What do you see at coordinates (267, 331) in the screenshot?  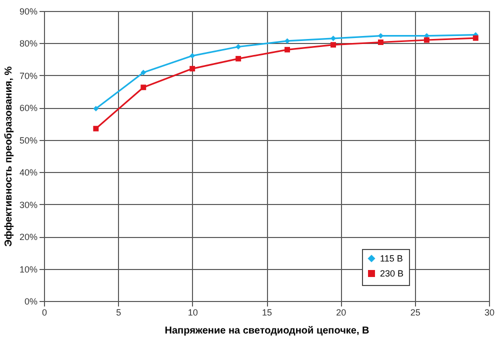 I see `x-axis-title: Напряжение на светодиодной цепочке, В` at bounding box center [267, 331].